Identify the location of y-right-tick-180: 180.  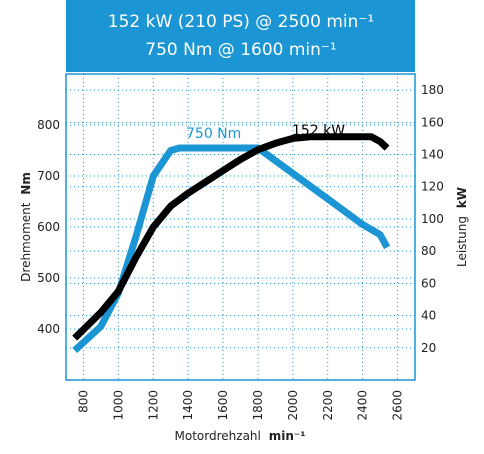
(432, 90).